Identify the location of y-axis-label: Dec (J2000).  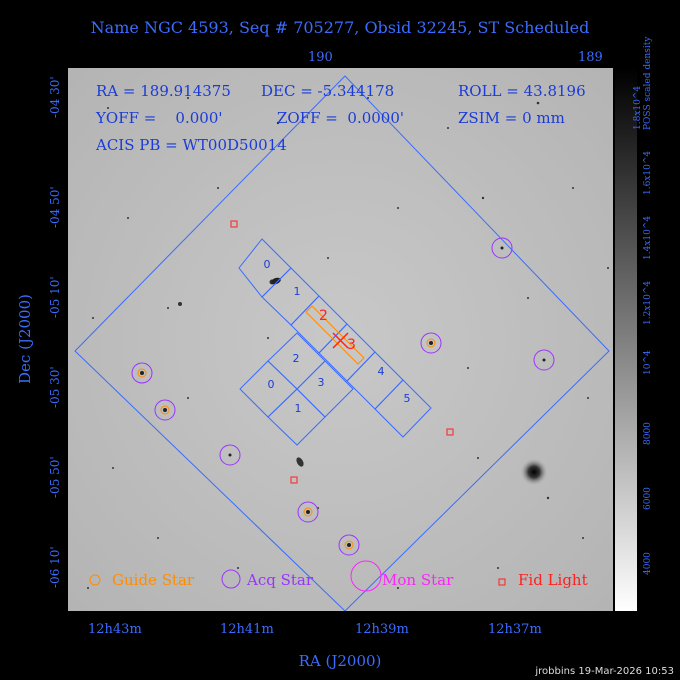
(25, 339).